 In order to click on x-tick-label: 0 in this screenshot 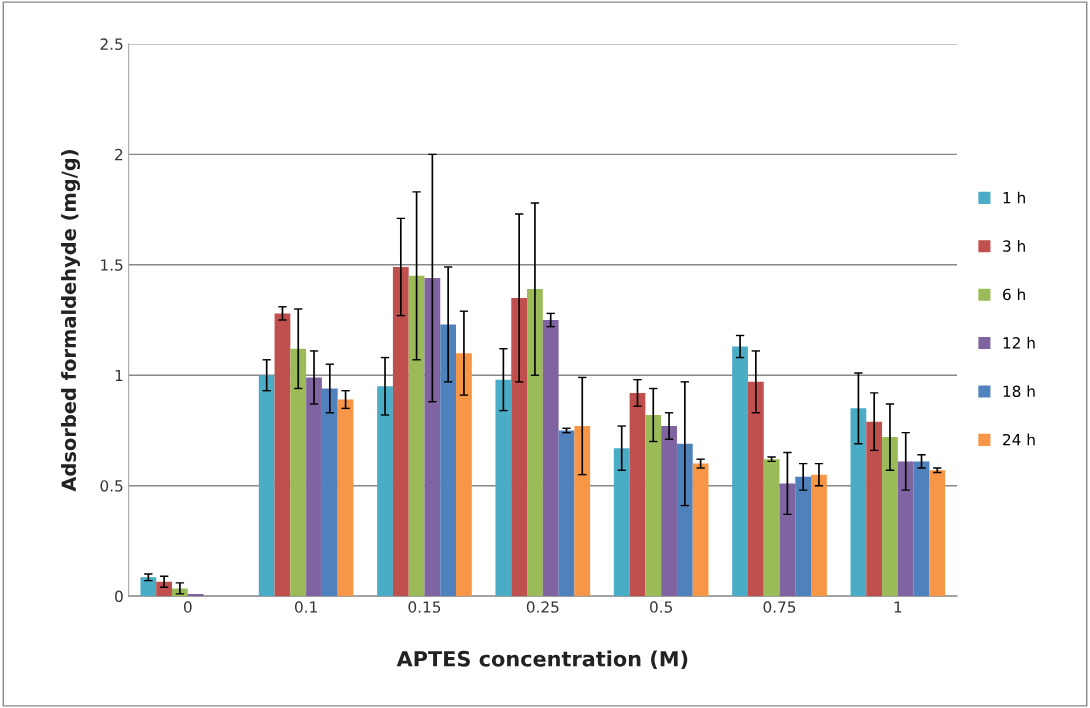, I will do `click(187, 607)`.